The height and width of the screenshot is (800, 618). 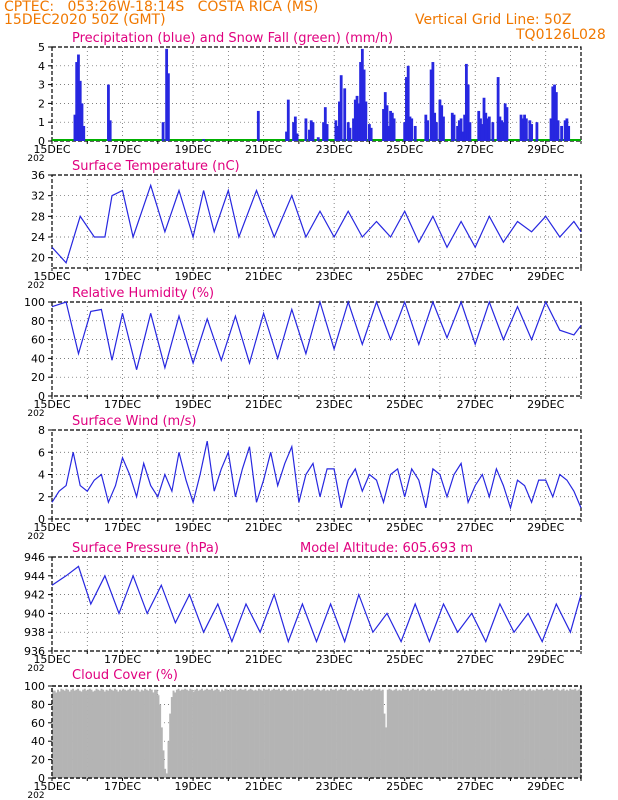 What do you see at coordinates (41, 430) in the screenshot?
I see `y-tick-label: 8` at bounding box center [41, 430].